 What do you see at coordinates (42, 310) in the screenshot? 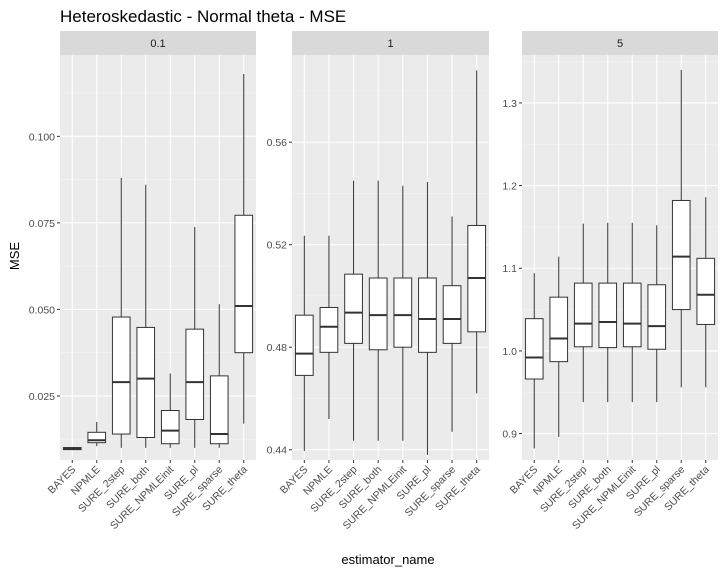
I see `y-tick-label: 0.050` at bounding box center [42, 310].